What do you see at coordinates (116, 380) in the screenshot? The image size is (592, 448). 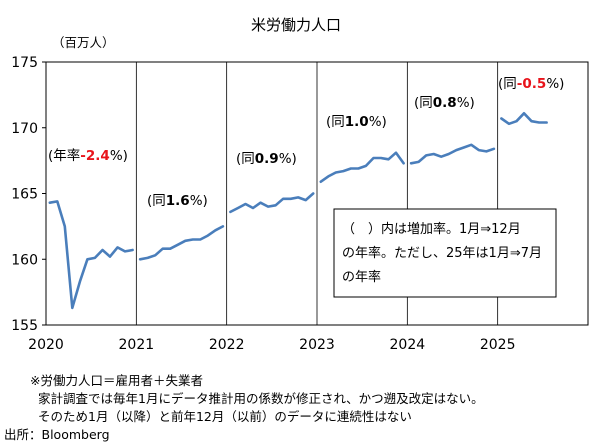 I see `footnote-definition: ※労働力人口＝雇用者＋失業者` at bounding box center [116, 380].